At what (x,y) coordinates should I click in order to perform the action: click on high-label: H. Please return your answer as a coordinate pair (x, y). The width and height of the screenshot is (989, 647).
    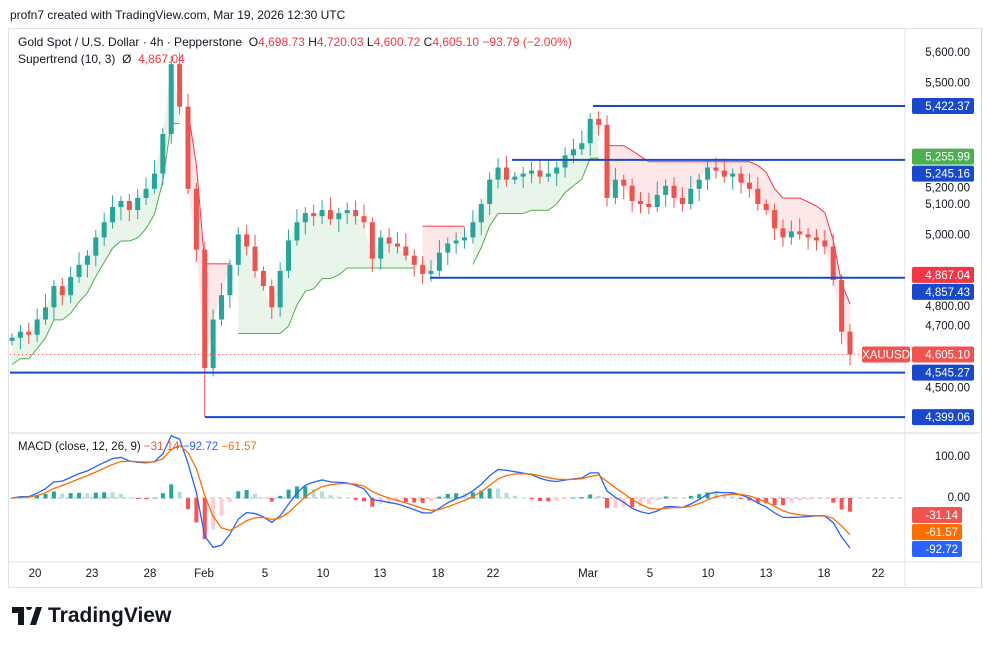
    Looking at the image, I should click on (312, 42).